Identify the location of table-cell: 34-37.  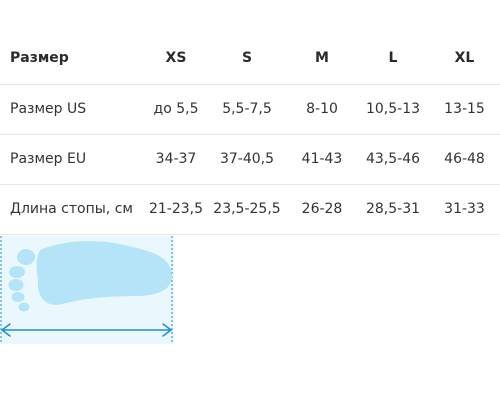
(176, 159).